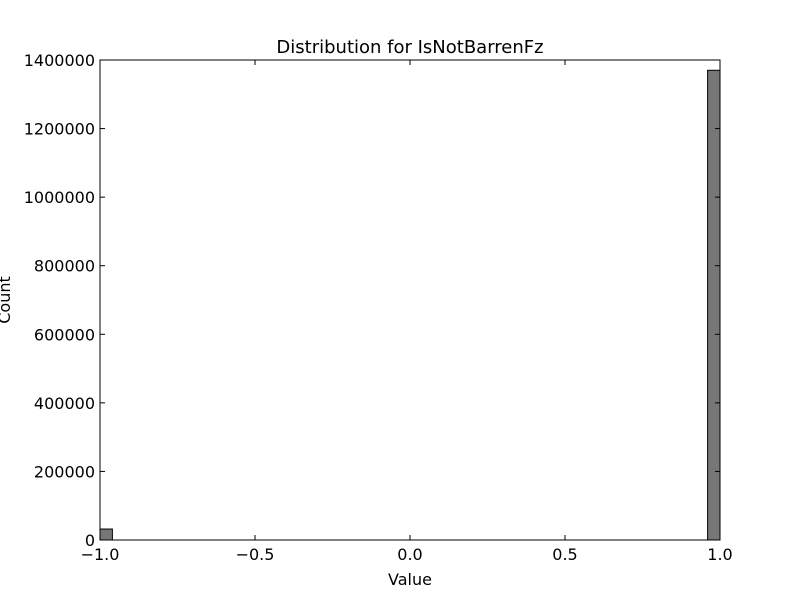  What do you see at coordinates (59, 129) in the screenshot?
I see `y-tick-label-6: 1200000` at bounding box center [59, 129].